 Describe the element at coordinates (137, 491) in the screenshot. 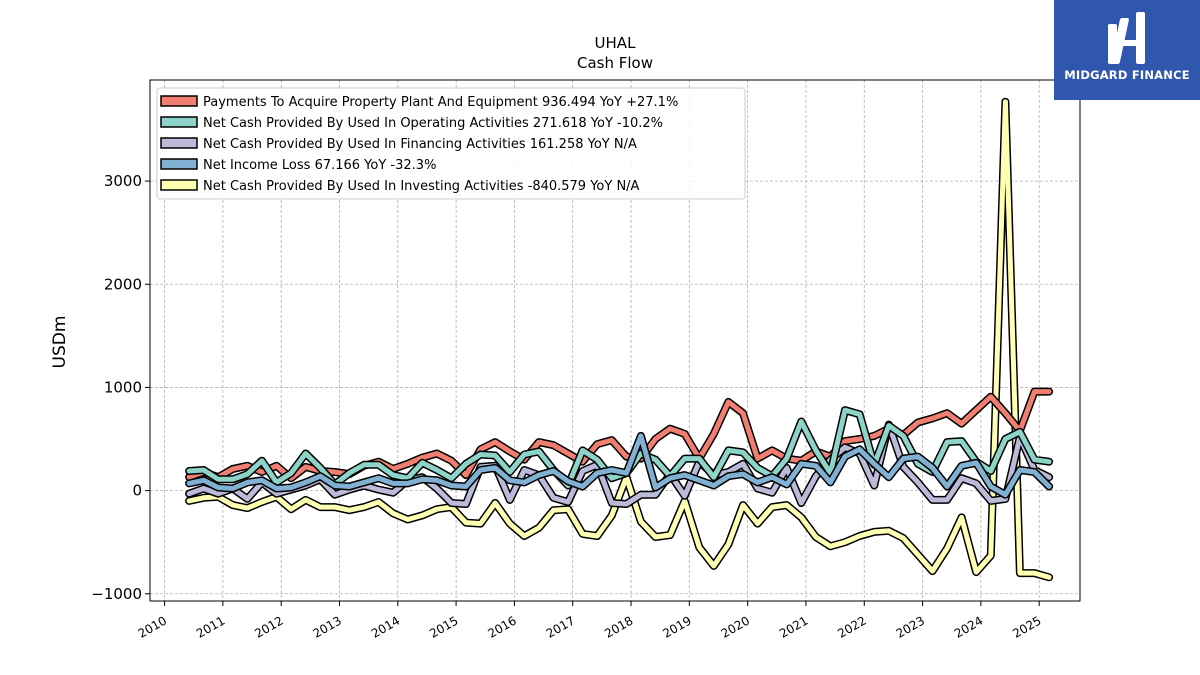

I see `y-tick-label: 0` at that location.